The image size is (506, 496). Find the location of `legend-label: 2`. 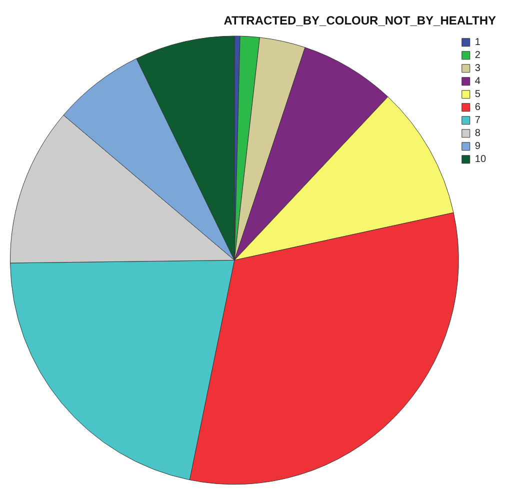

legend-label: 2 is located at coordinates (477, 56).